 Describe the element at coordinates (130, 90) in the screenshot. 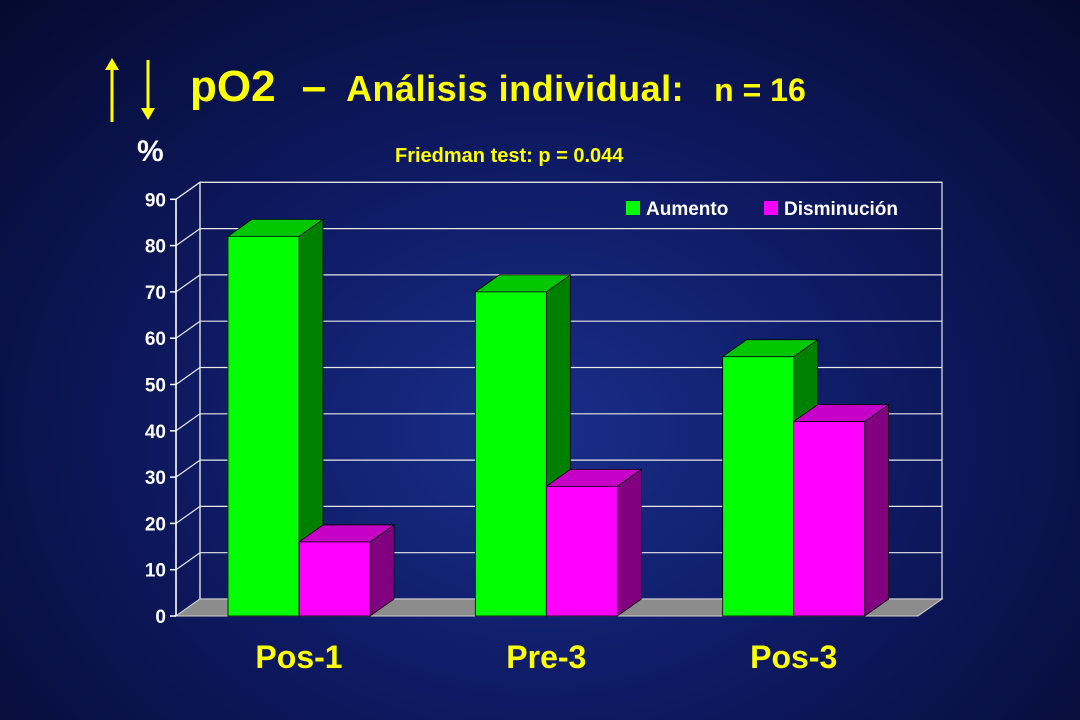

I see `up-down-arrows-icon` at that location.